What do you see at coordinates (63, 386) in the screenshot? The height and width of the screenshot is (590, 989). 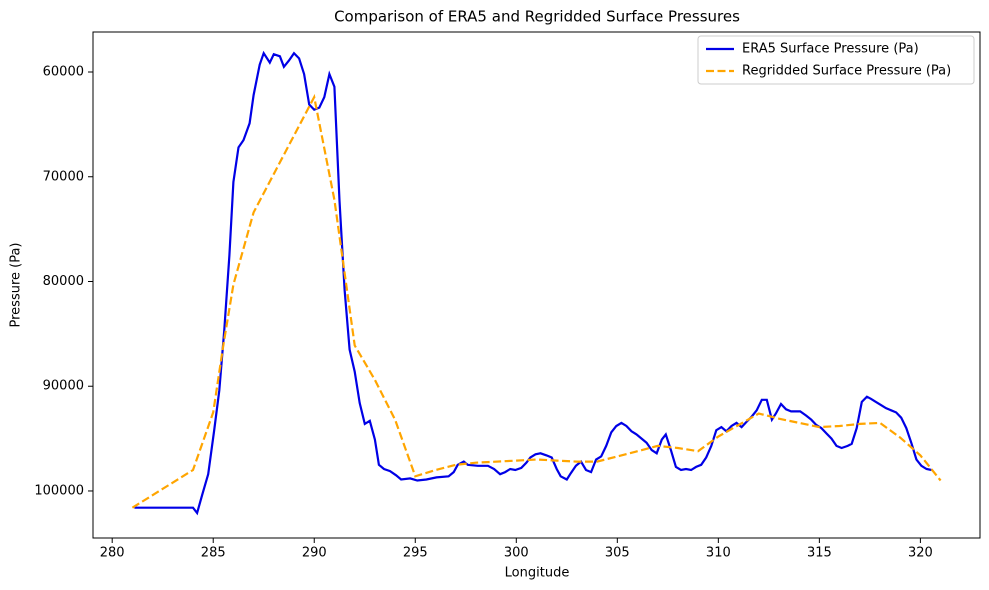 I see `y-tick-label: 90000` at bounding box center [63, 386].